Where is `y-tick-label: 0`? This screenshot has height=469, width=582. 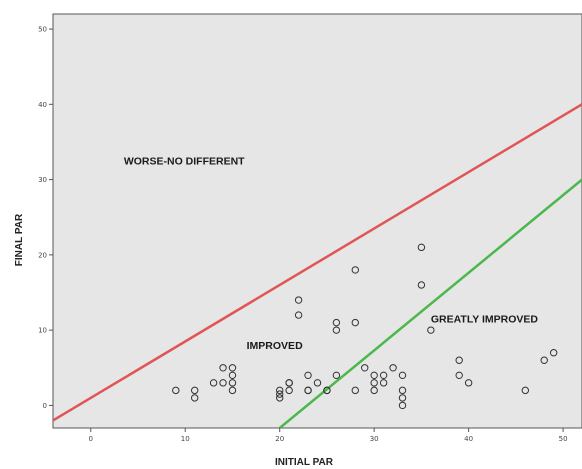
y-tick-label: 0 is located at coordinates (45, 406).